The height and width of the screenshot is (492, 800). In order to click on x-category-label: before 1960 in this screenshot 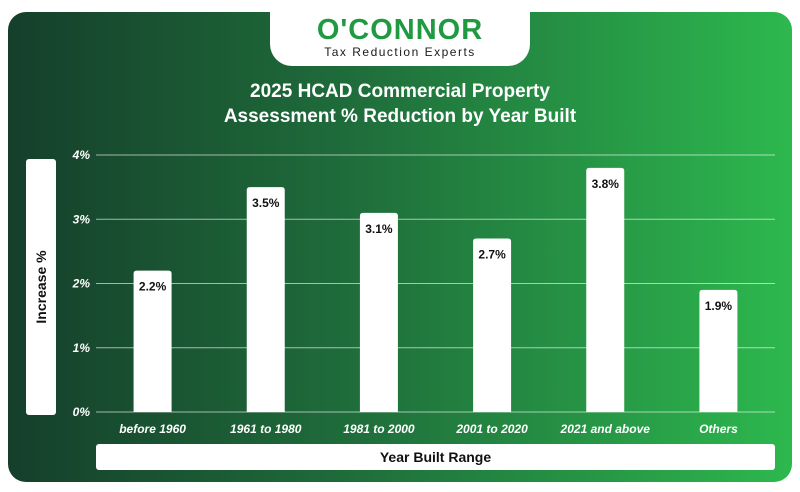, I will do `click(152, 429)`.